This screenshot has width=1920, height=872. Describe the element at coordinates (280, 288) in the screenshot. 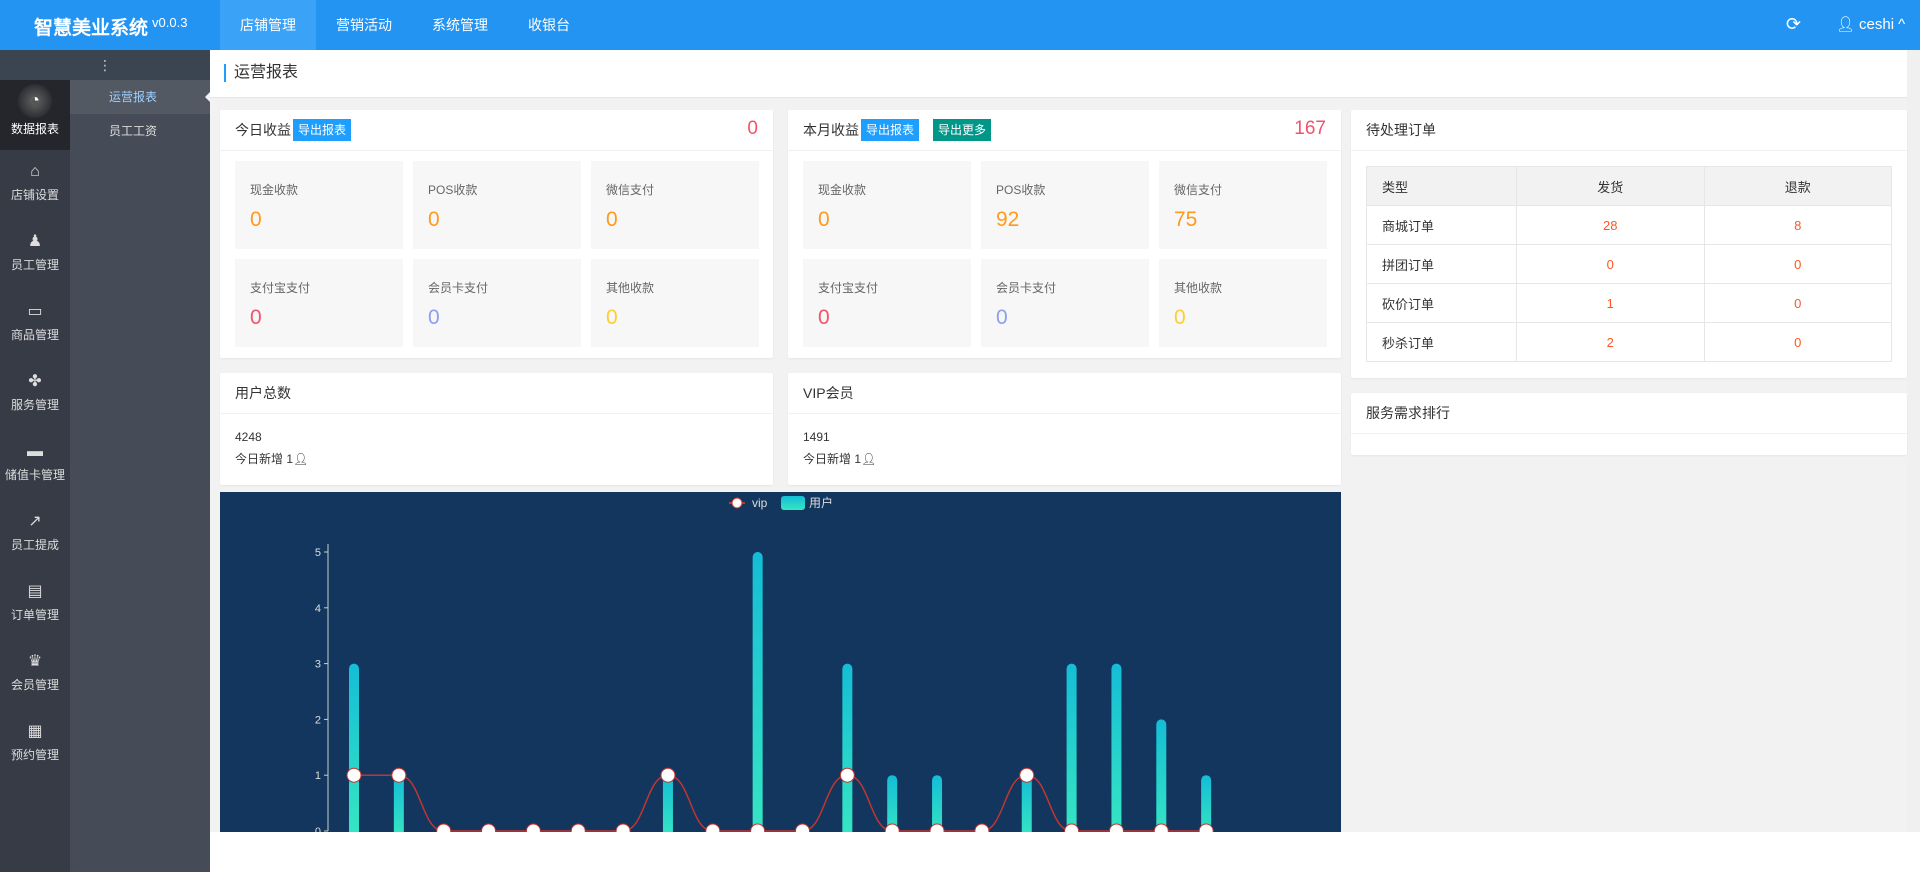

I see `stat-label: 支付宝支付` at that location.